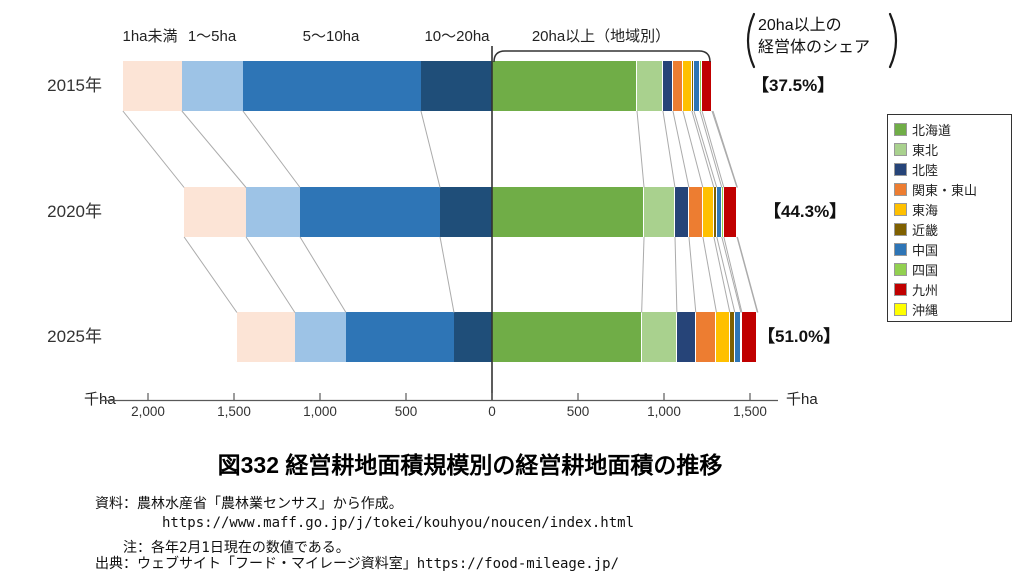  Describe the element at coordinates (952, 209) in the screenshot. I see `legend-item-東海: 東海` at that location.